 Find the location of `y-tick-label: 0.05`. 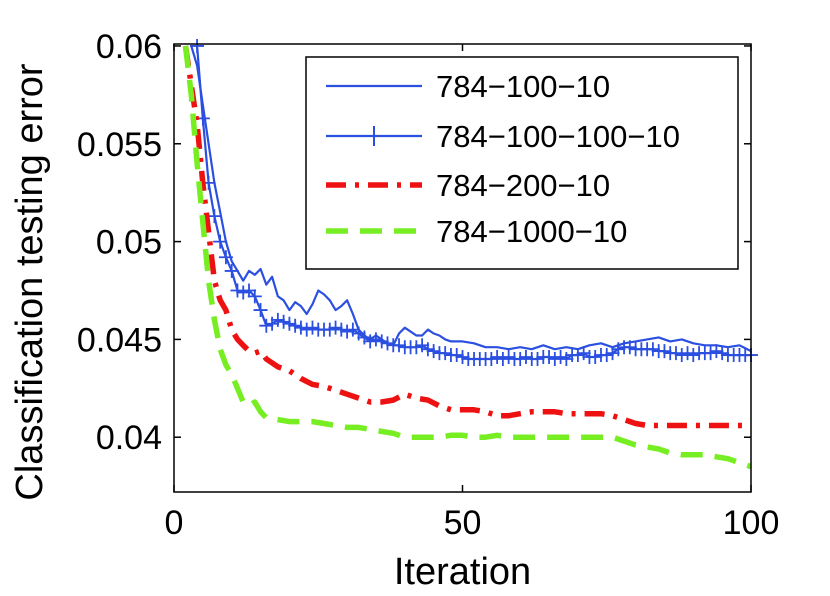

y-tick-label: 0.05 is located at coordinates (129, 243).